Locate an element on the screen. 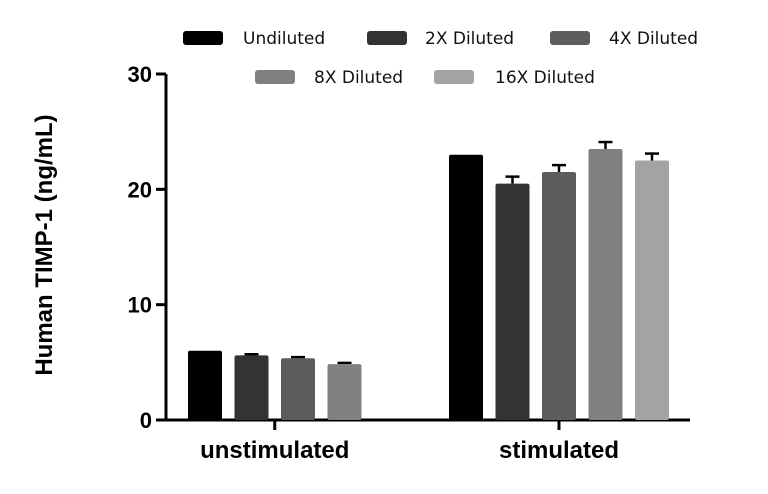  legend-label: 2X Diluted is located at coordinates (469, 39).